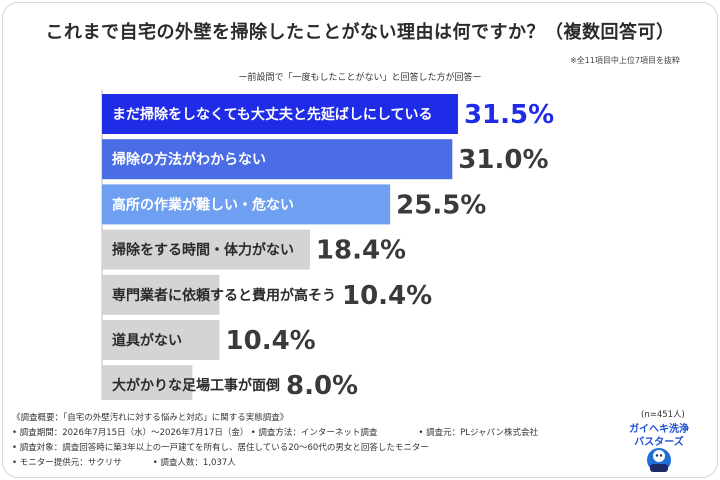 The height and width of the screenshot is (480, 720). Describe the element at coordinates (203, 204) in the screenshot. I see `bar-label-3: 高所の作業が難しい・危ない` at that location.